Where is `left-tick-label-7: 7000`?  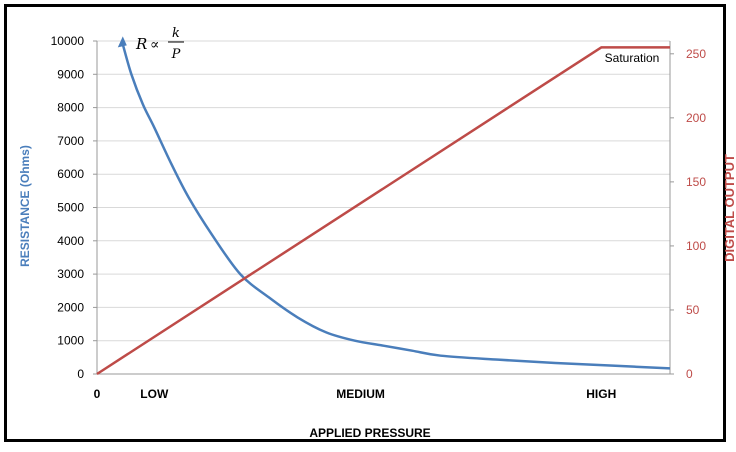 left-tick-label-7: 7000 is located at coordinates (70, 141).